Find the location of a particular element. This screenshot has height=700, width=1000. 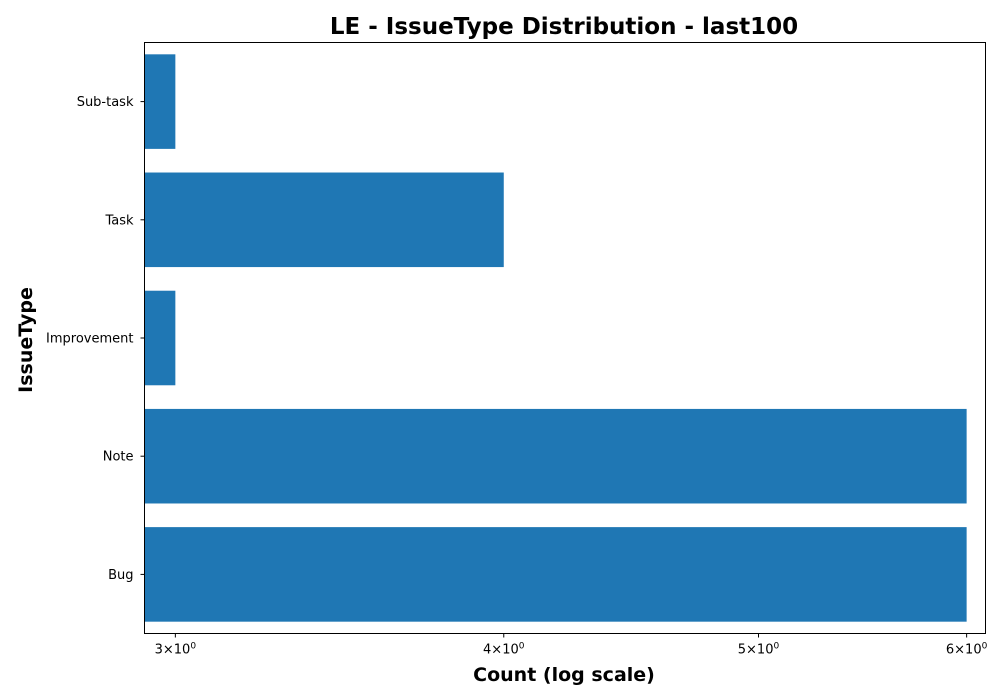

x-axis-ticks: 3×100 4×100 5×100 6×100 is located at coordinates (571, 645).